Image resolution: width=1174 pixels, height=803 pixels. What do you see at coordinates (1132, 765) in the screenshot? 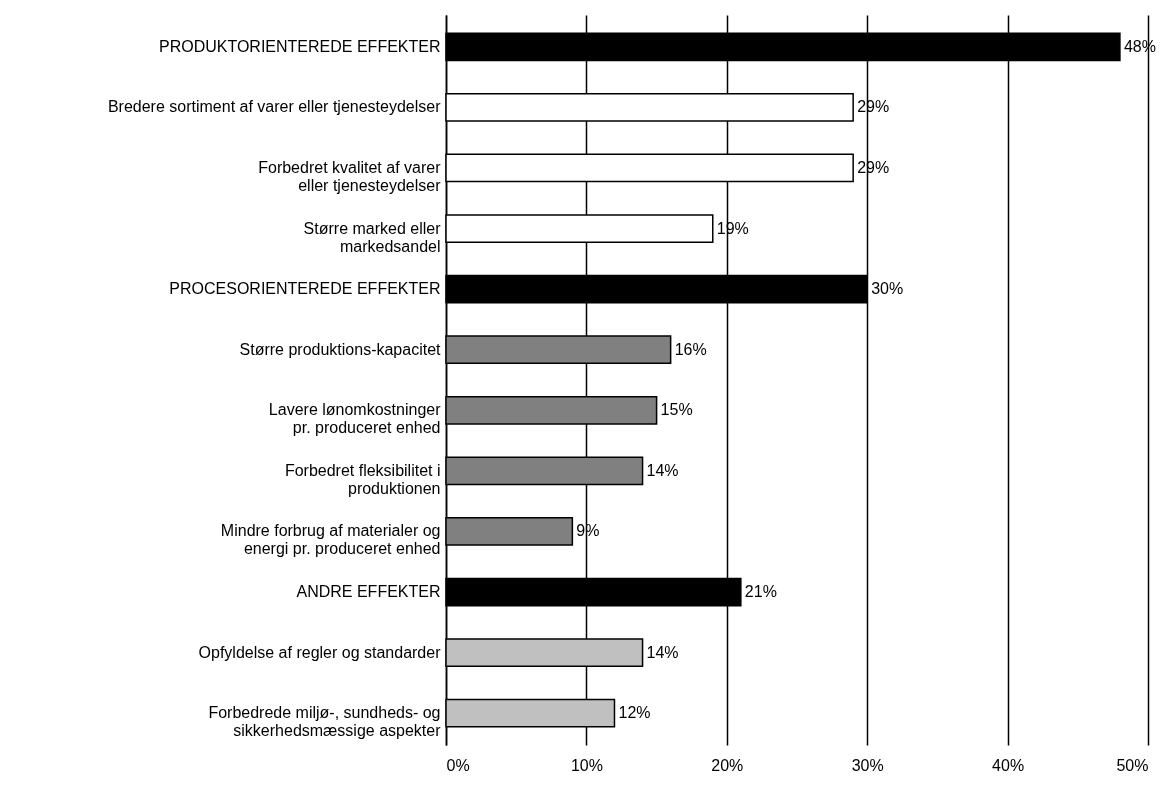
I see `x-tick-label: 50%` at bounding box center [1132, 765].